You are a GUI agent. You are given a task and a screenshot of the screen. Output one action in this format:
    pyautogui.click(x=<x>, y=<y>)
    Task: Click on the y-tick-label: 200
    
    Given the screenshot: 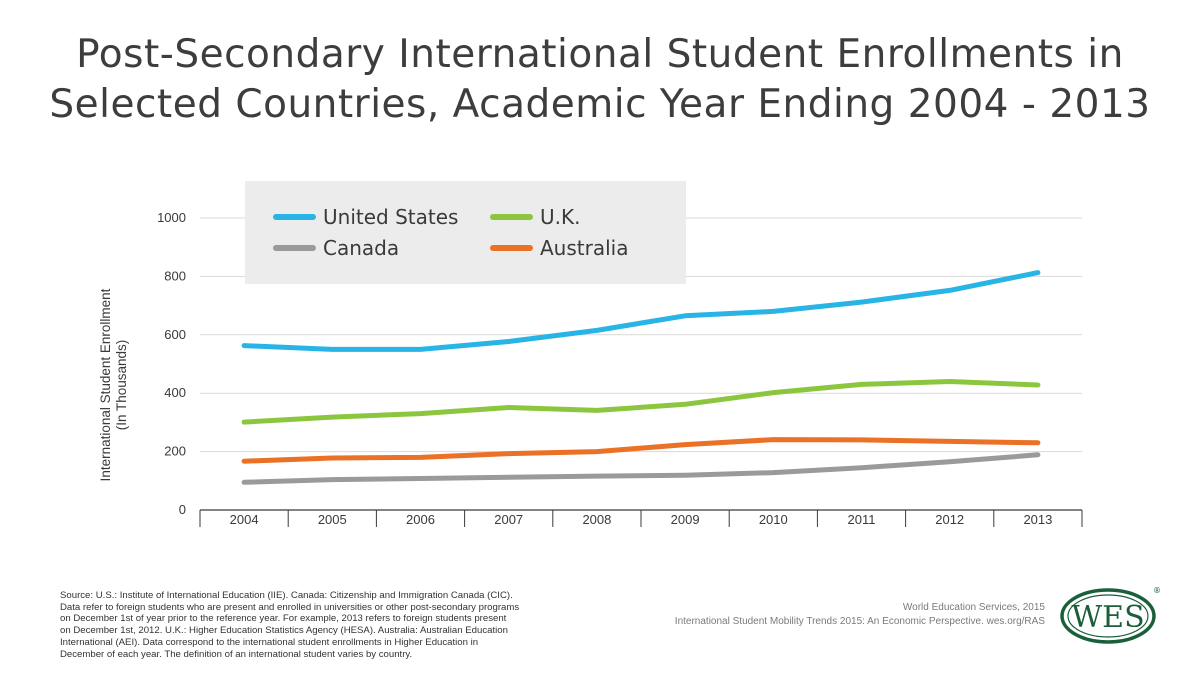 What is the action you would take?
    pyautogui.click(x=175, y=451)
    